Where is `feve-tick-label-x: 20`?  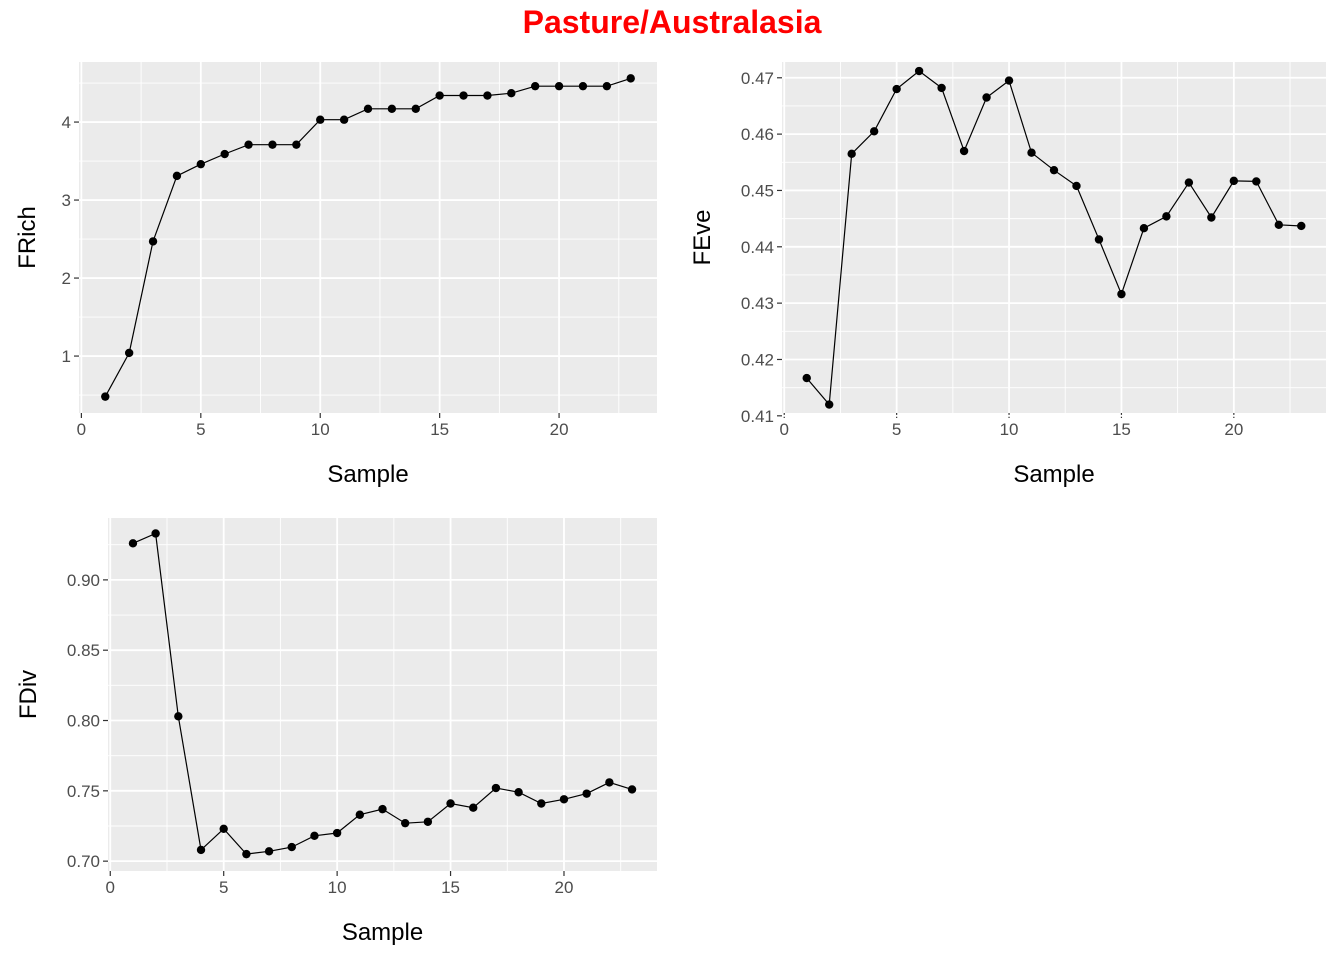 feve-tick-label-x: 20 is located at coordinates (1233, 429).